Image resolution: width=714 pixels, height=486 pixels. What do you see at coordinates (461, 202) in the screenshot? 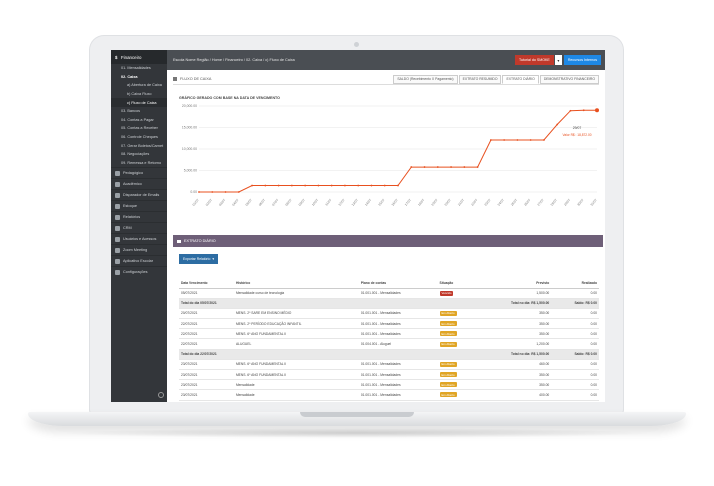
I see `x-tick-label: 21/07` at bounding box center [461, 202].